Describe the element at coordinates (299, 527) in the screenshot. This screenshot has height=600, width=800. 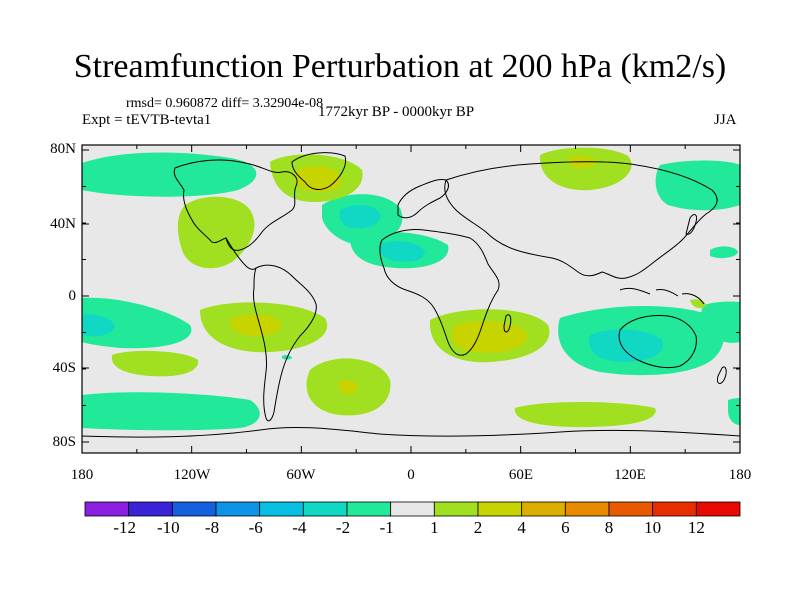
I see `colorbar-label: -4` at that location.